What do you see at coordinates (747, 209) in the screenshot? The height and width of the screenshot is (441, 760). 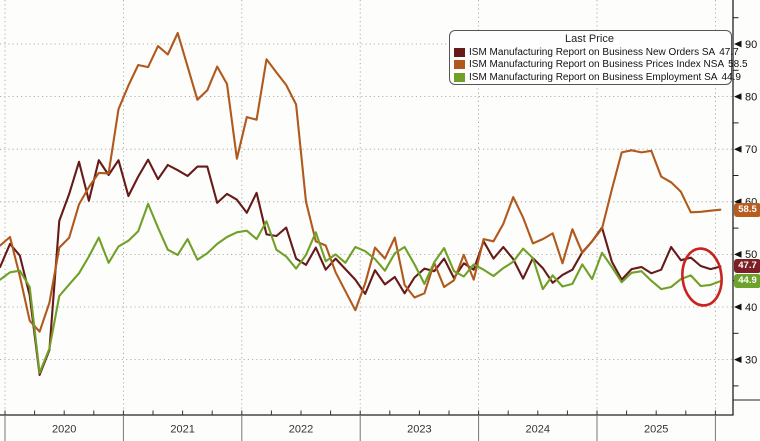 I see `last-price-badge-prices: 58.5` at bounding box center [747, 209].